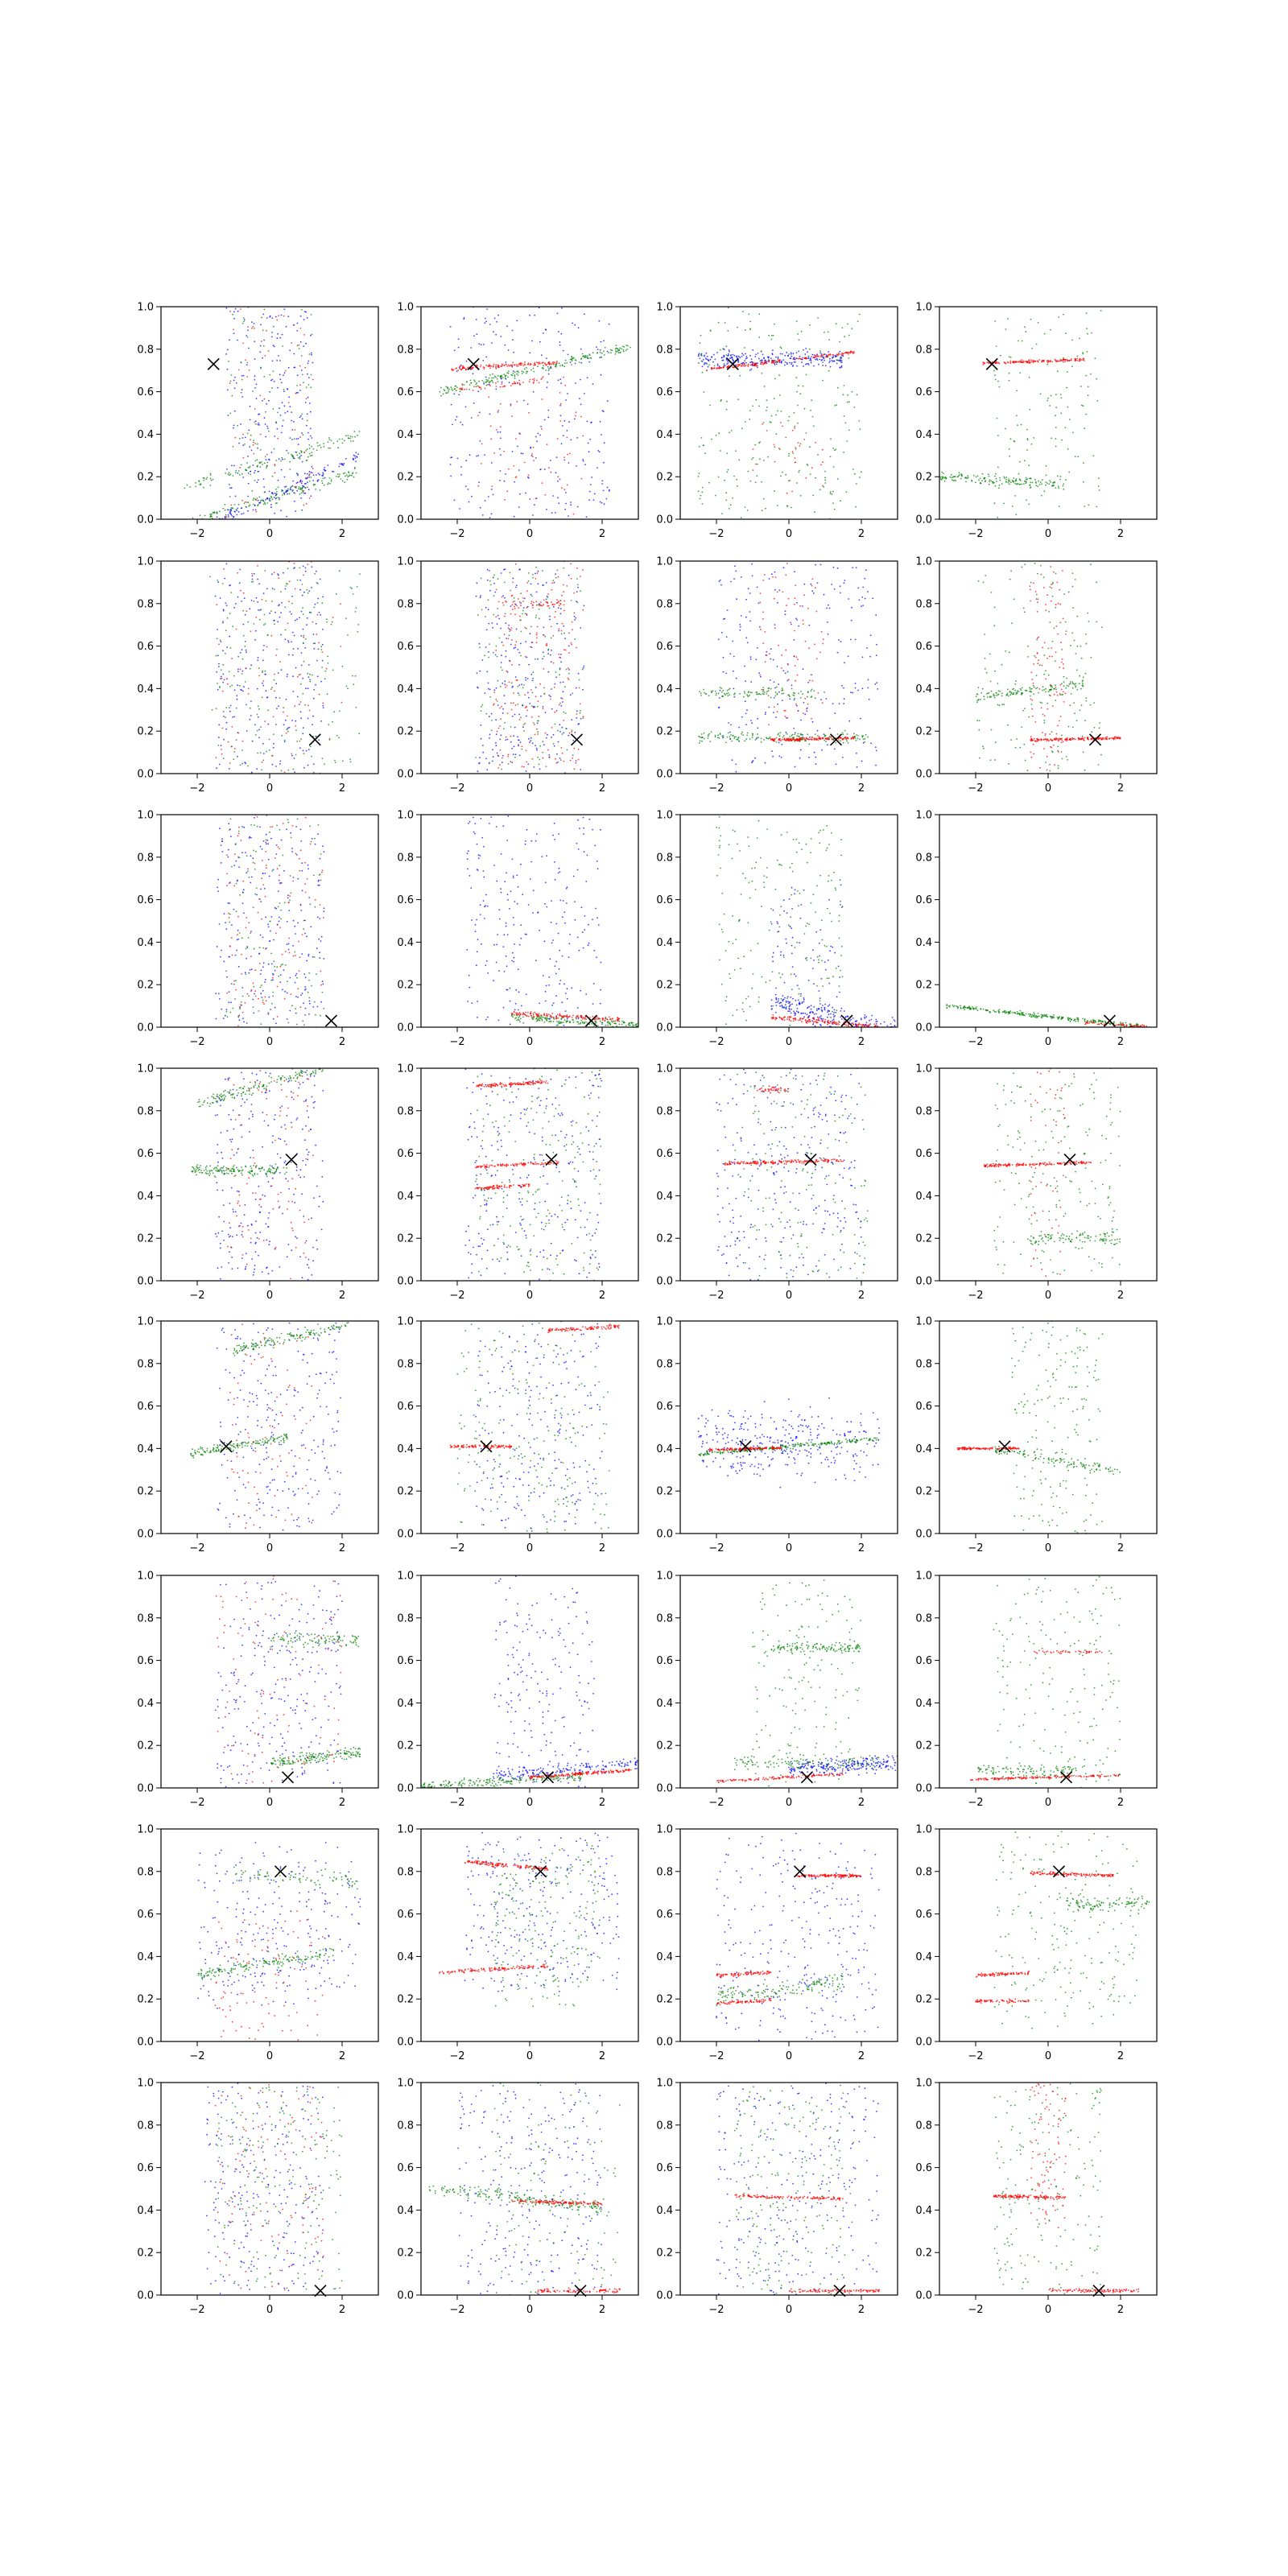 Image resolution: width=1288 pixels, height=2576 pixels. Describe the element at coordinates (716, 788) in the screenshot. I see `x-tick-label: −2` at that location.